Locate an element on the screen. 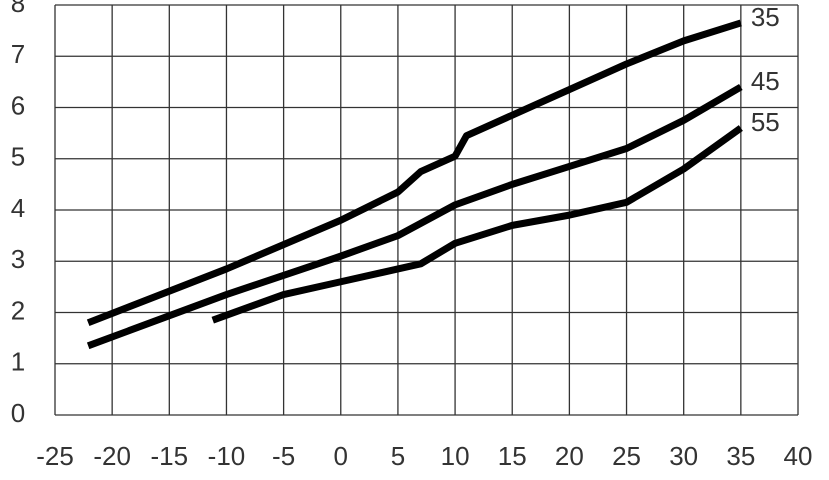  x-tick-label: 15 is located at coordinates (512, 456).